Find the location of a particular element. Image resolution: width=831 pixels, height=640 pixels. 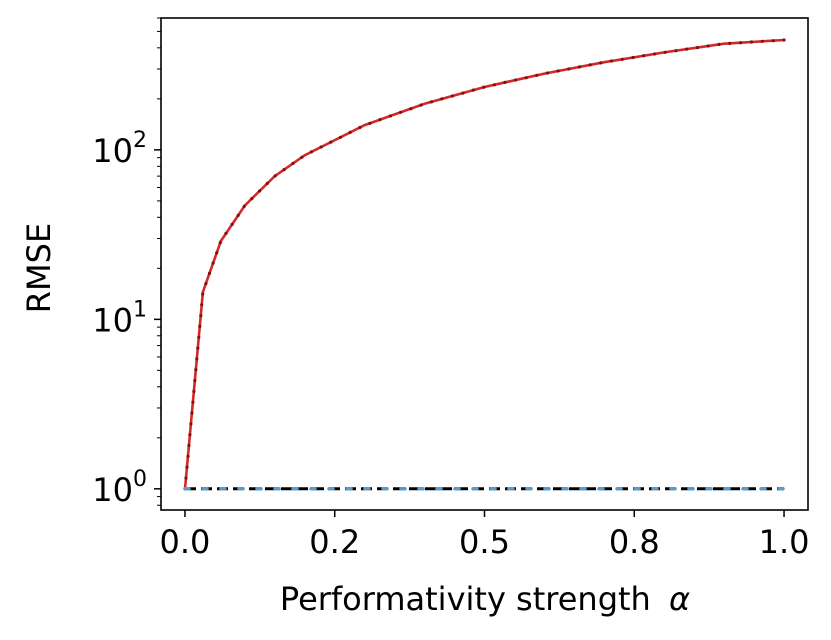

x-tick-label: 0.5 is located at coordinates (484, 542).